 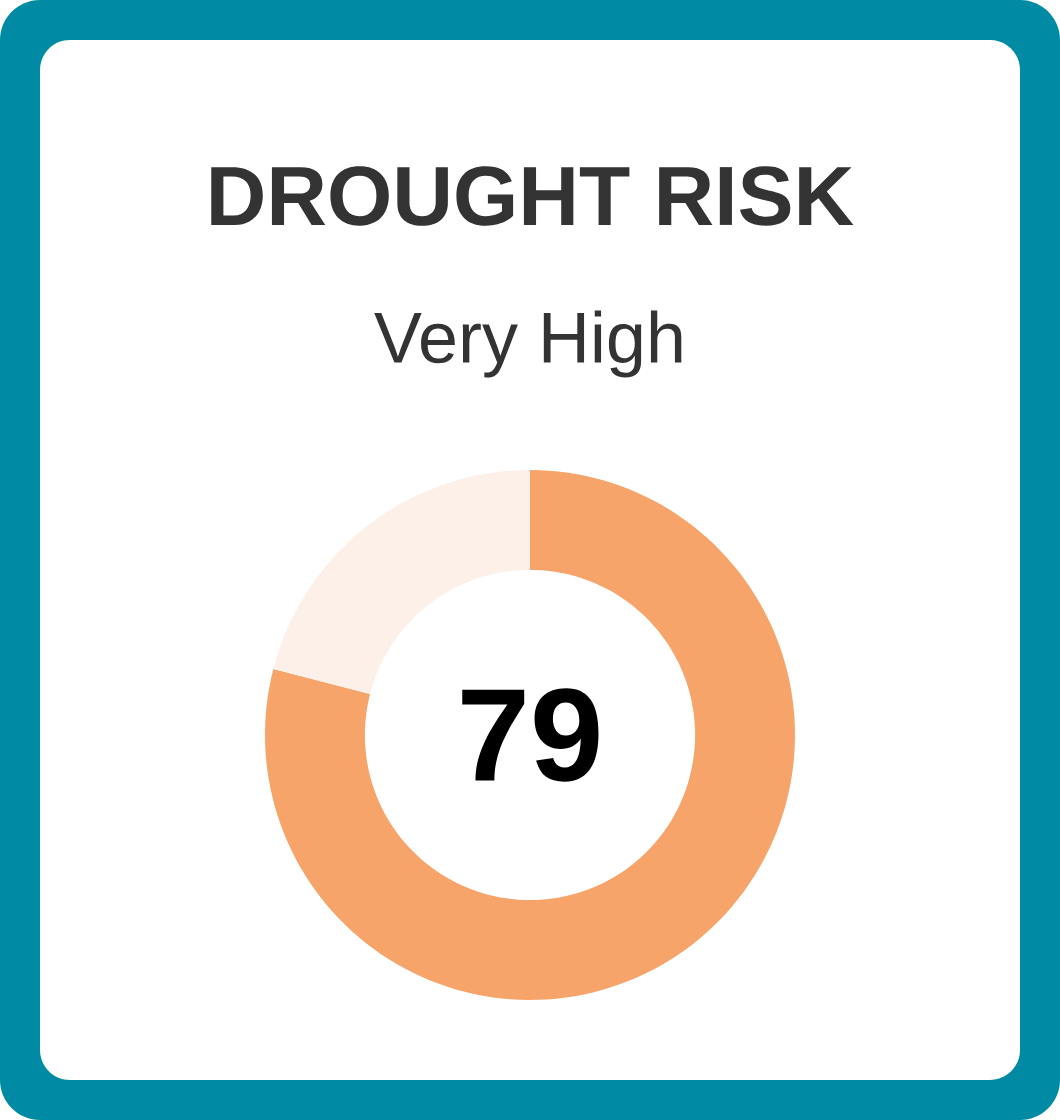 What do you see at coordinates (530, 735) in the screenshot?
I see `text: 79` at bounding box center [530, 735].